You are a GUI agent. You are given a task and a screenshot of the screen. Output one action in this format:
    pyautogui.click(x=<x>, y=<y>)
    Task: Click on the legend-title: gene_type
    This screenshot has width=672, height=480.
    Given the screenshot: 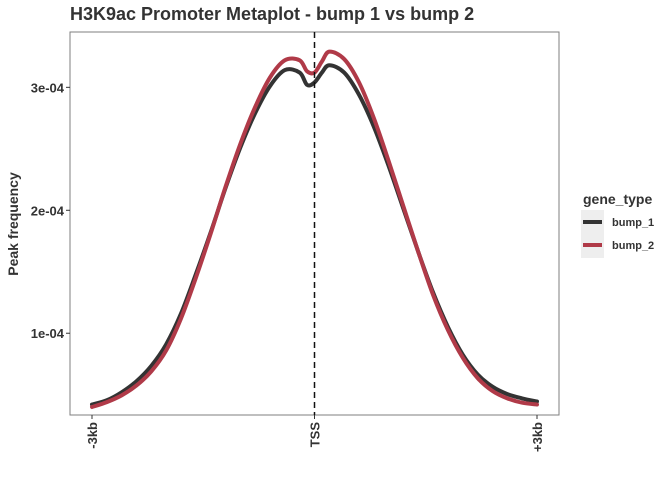 What is the action you would take?
    pyautogui.click(x=617, y=199)
    